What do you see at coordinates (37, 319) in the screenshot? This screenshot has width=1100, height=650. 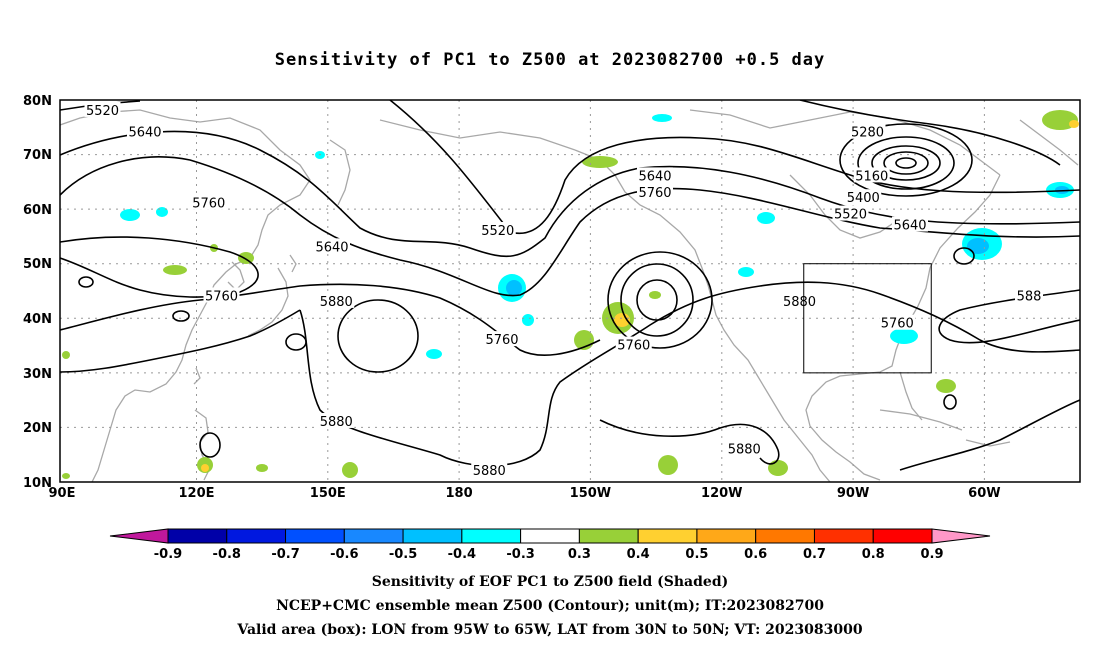 I see `lat-tick-label: 40N` at bounding box center [37, 319].